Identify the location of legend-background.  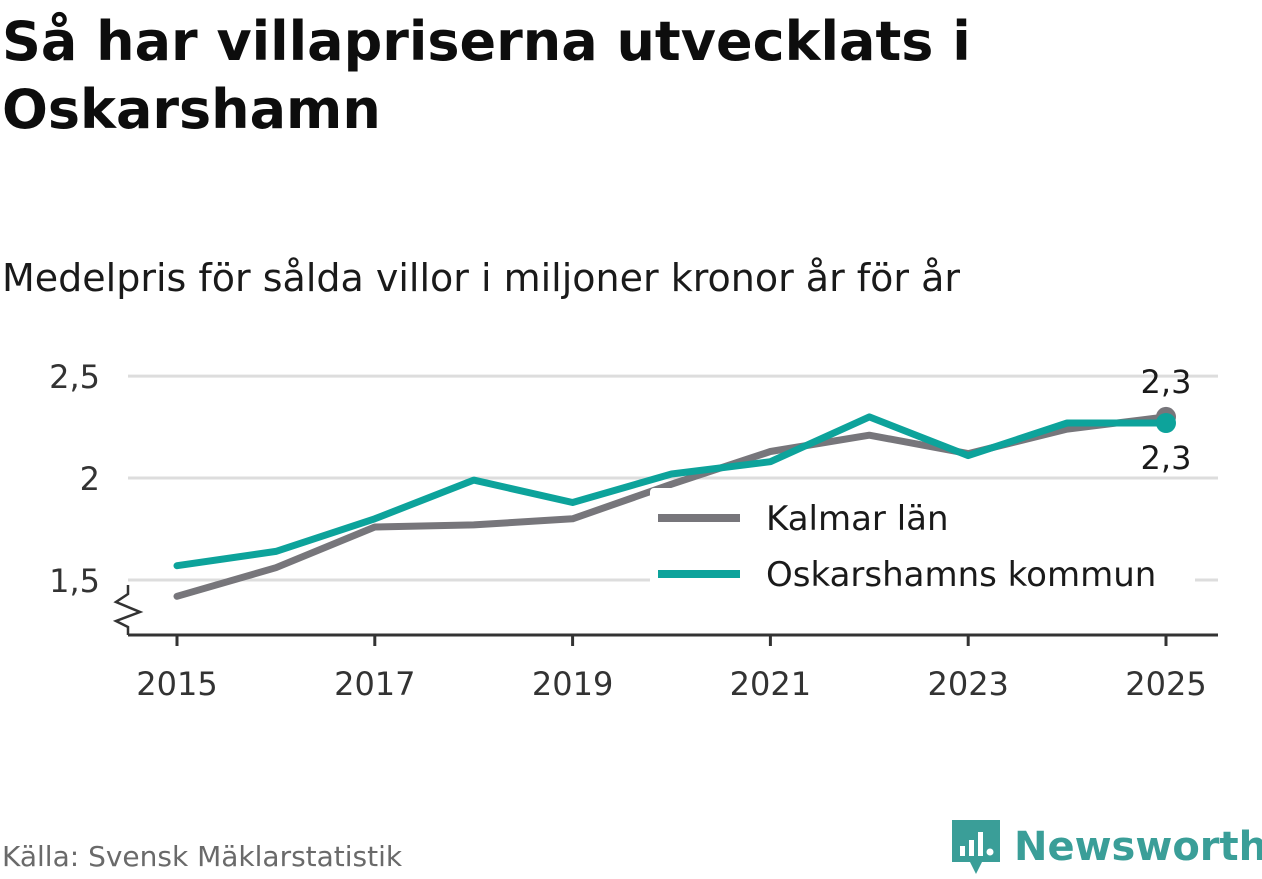
(922, 547).